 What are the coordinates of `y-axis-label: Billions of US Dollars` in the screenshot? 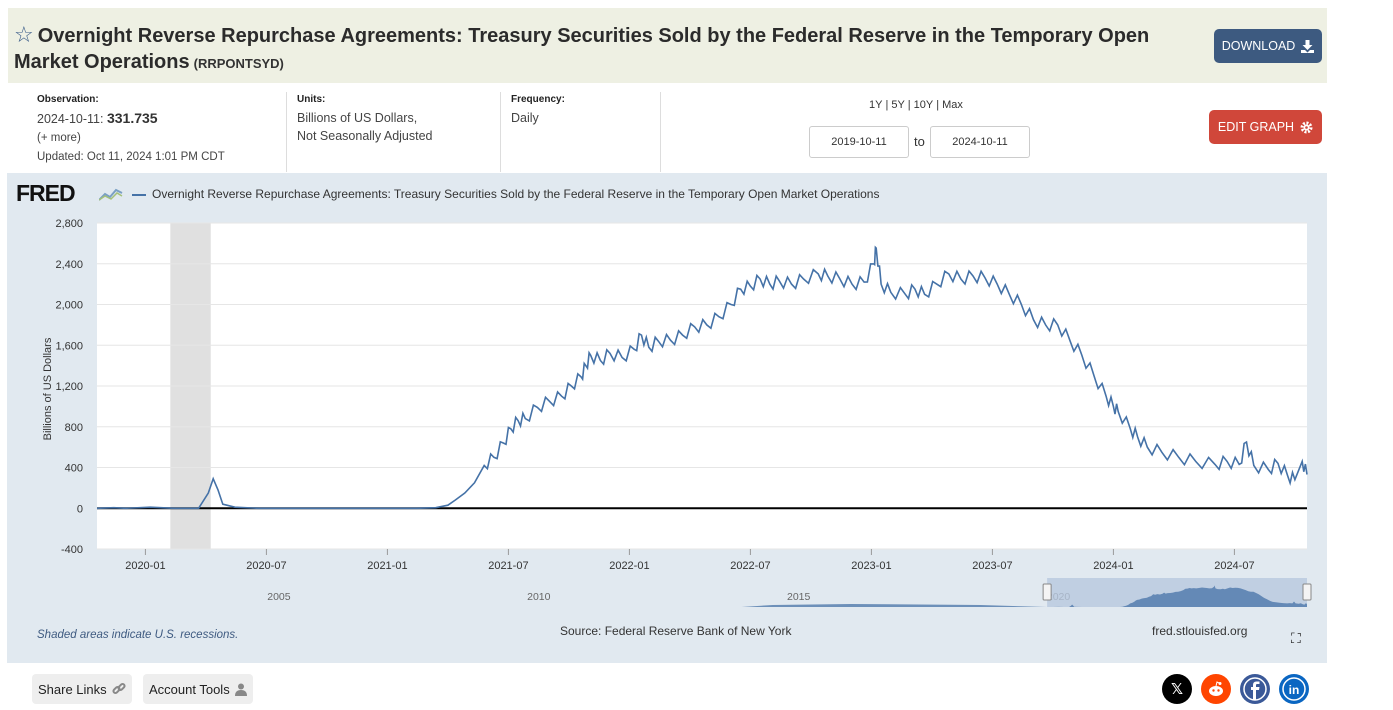 It's located at (48, 389).